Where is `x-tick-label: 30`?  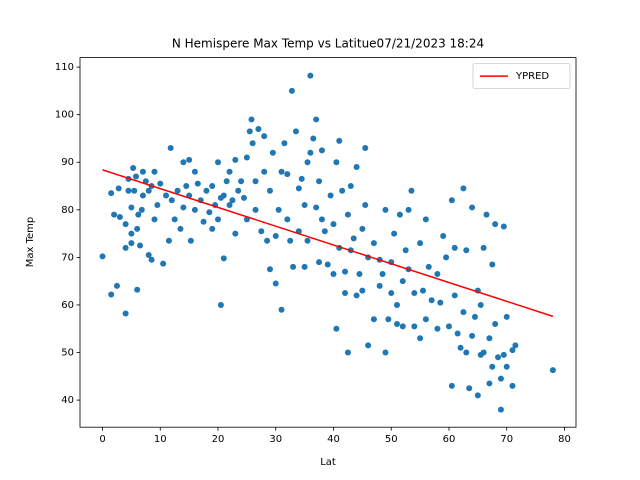 x-tick-label: 30 is located at coordinates (275, 439).